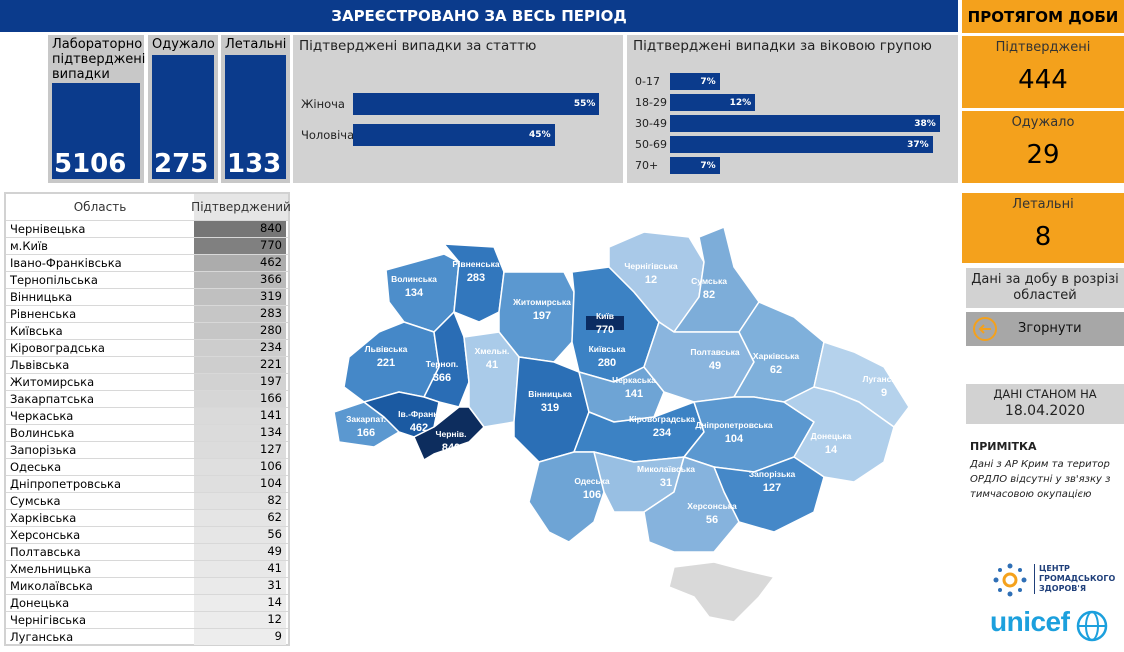 The image size is (1124, 652). Describe the element at coordinates (708, 165) in the screenshot. I see `age-bar-value: 7%` at that location.